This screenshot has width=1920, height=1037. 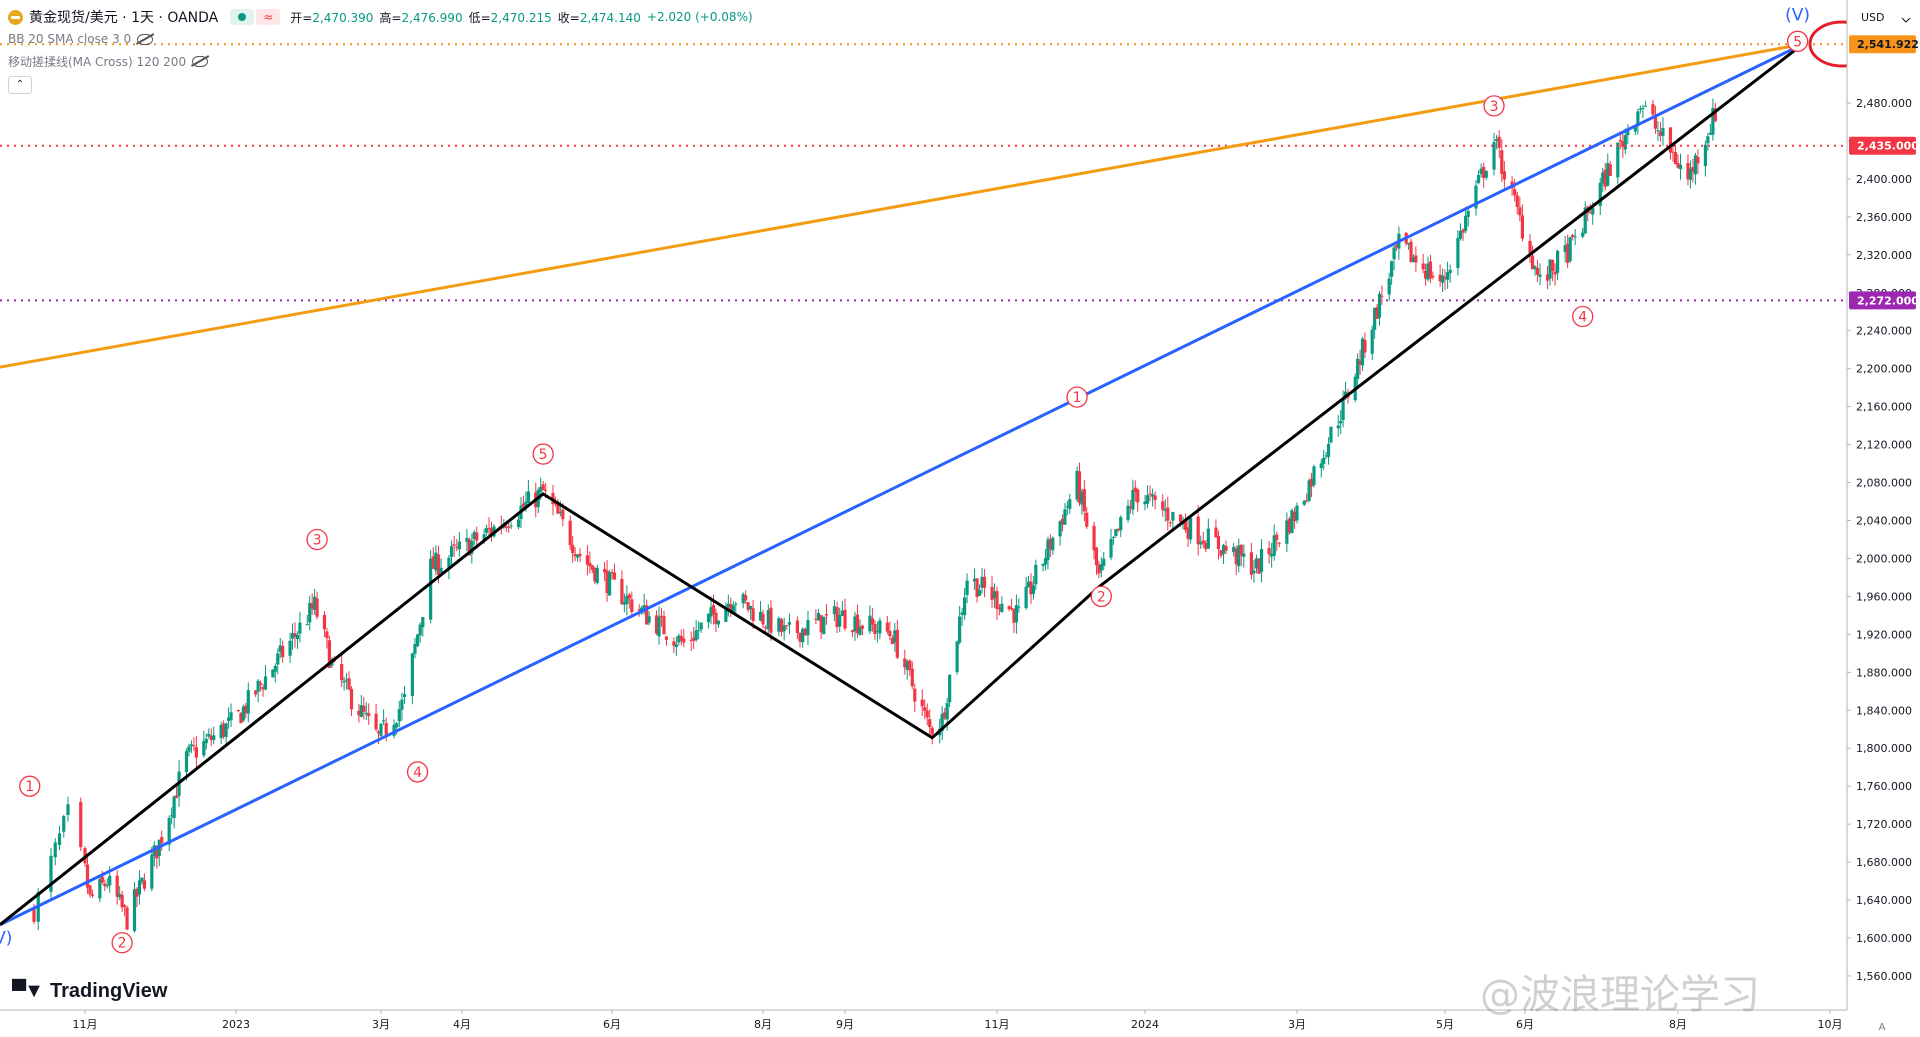 What do you see at coordinates (1884, 634) in the screenshot?
I see `price-tick-label: 1,920.000` at bounding box center [1884, 634].